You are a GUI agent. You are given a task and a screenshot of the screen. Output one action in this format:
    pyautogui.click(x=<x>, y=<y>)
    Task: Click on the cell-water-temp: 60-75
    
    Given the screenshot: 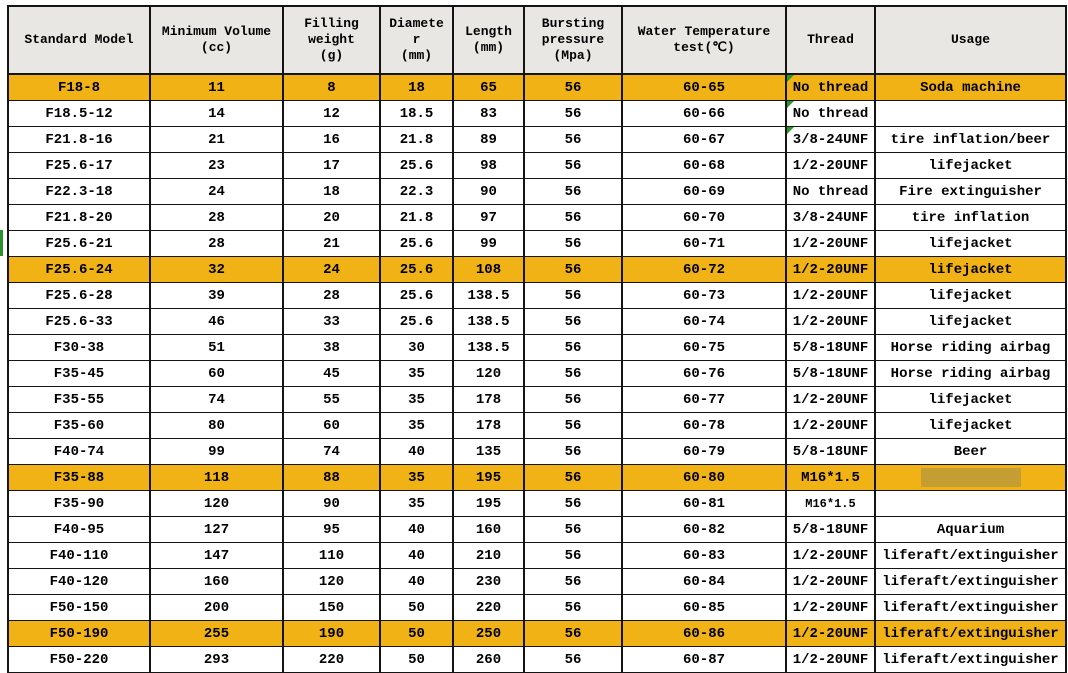 What is the action you would take?
    pyautogui.click(x=704, y=347)
    